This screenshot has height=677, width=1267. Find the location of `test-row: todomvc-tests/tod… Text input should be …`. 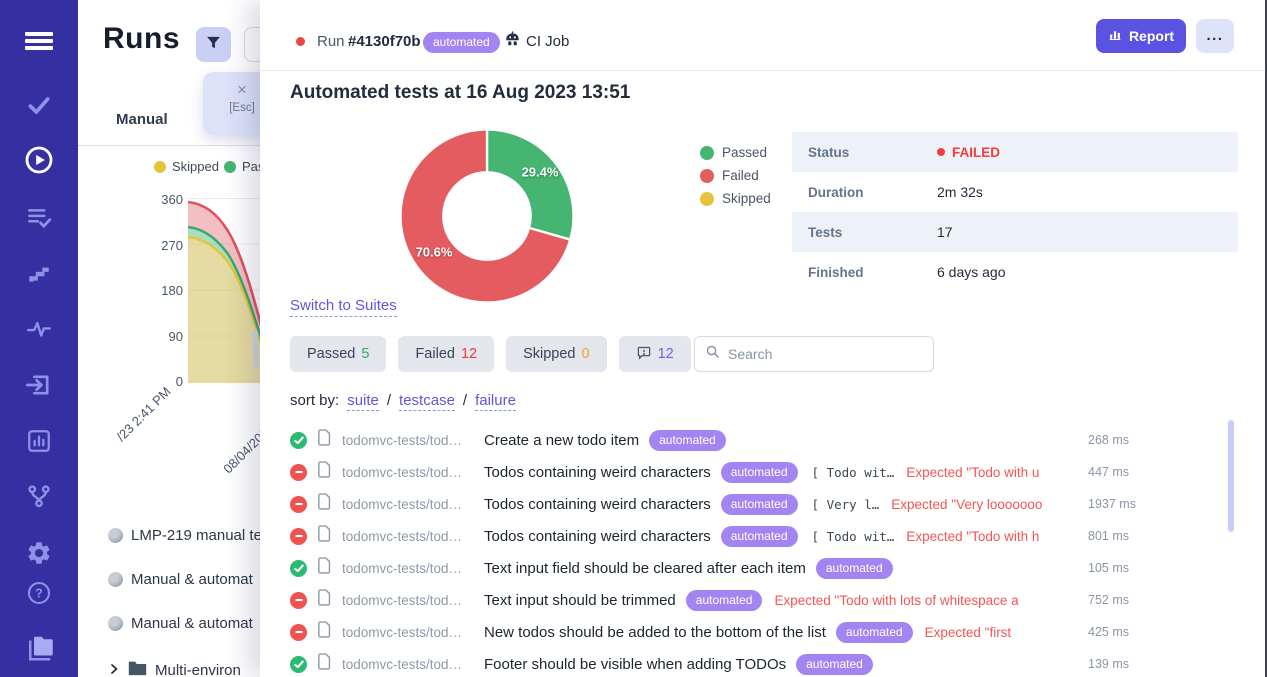

test-row: todomvc-tests/tod… Text input should be … is located at coordinates (763, 600).